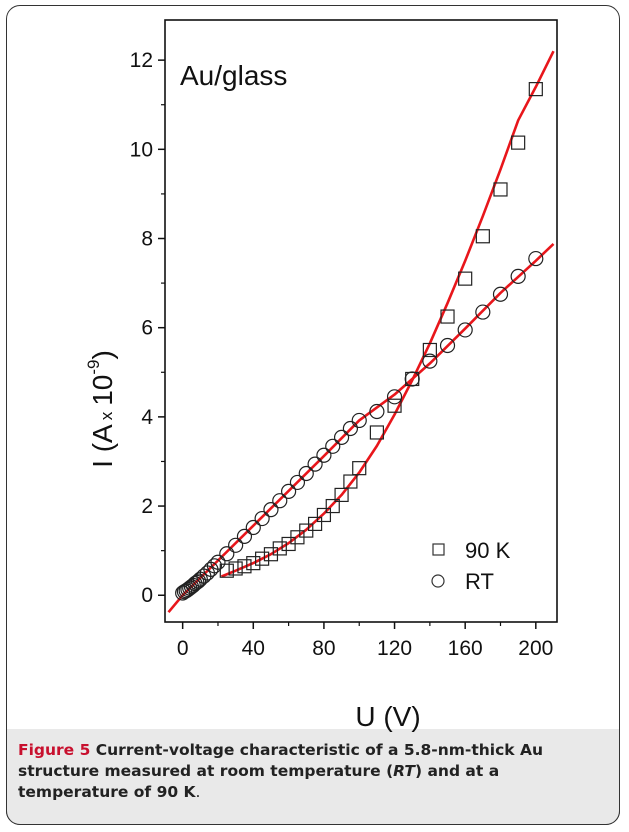  I want to click on legend: 90 K RT, so click(471, 566).